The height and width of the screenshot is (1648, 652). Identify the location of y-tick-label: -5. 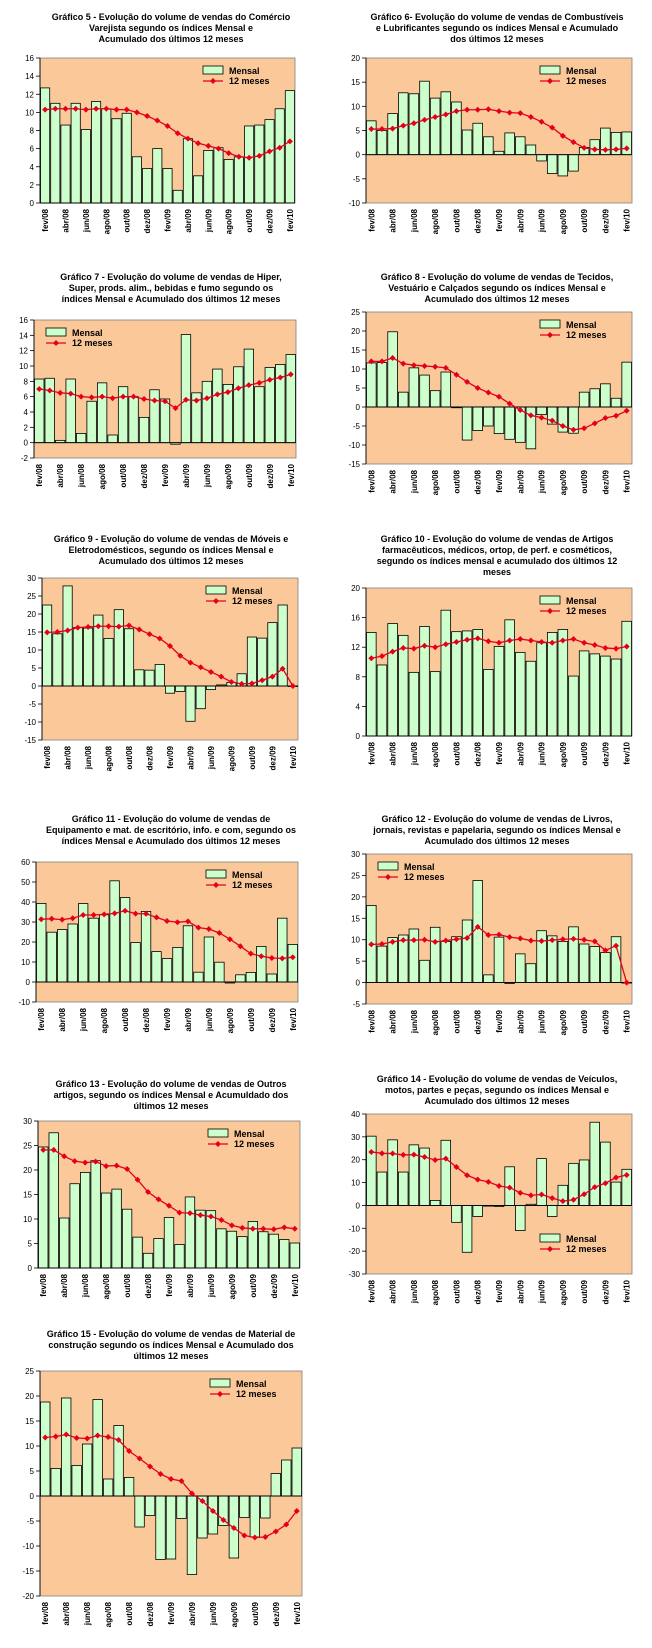
(357, 426).